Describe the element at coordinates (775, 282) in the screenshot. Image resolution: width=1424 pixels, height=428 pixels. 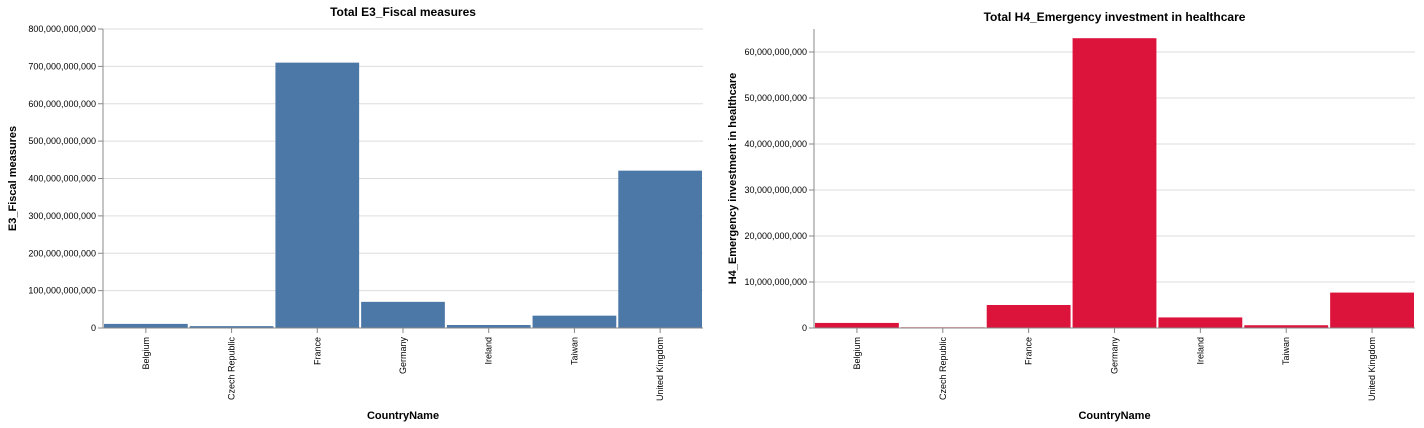
I see `y-tick-label: 10,000,000,000` at that location.